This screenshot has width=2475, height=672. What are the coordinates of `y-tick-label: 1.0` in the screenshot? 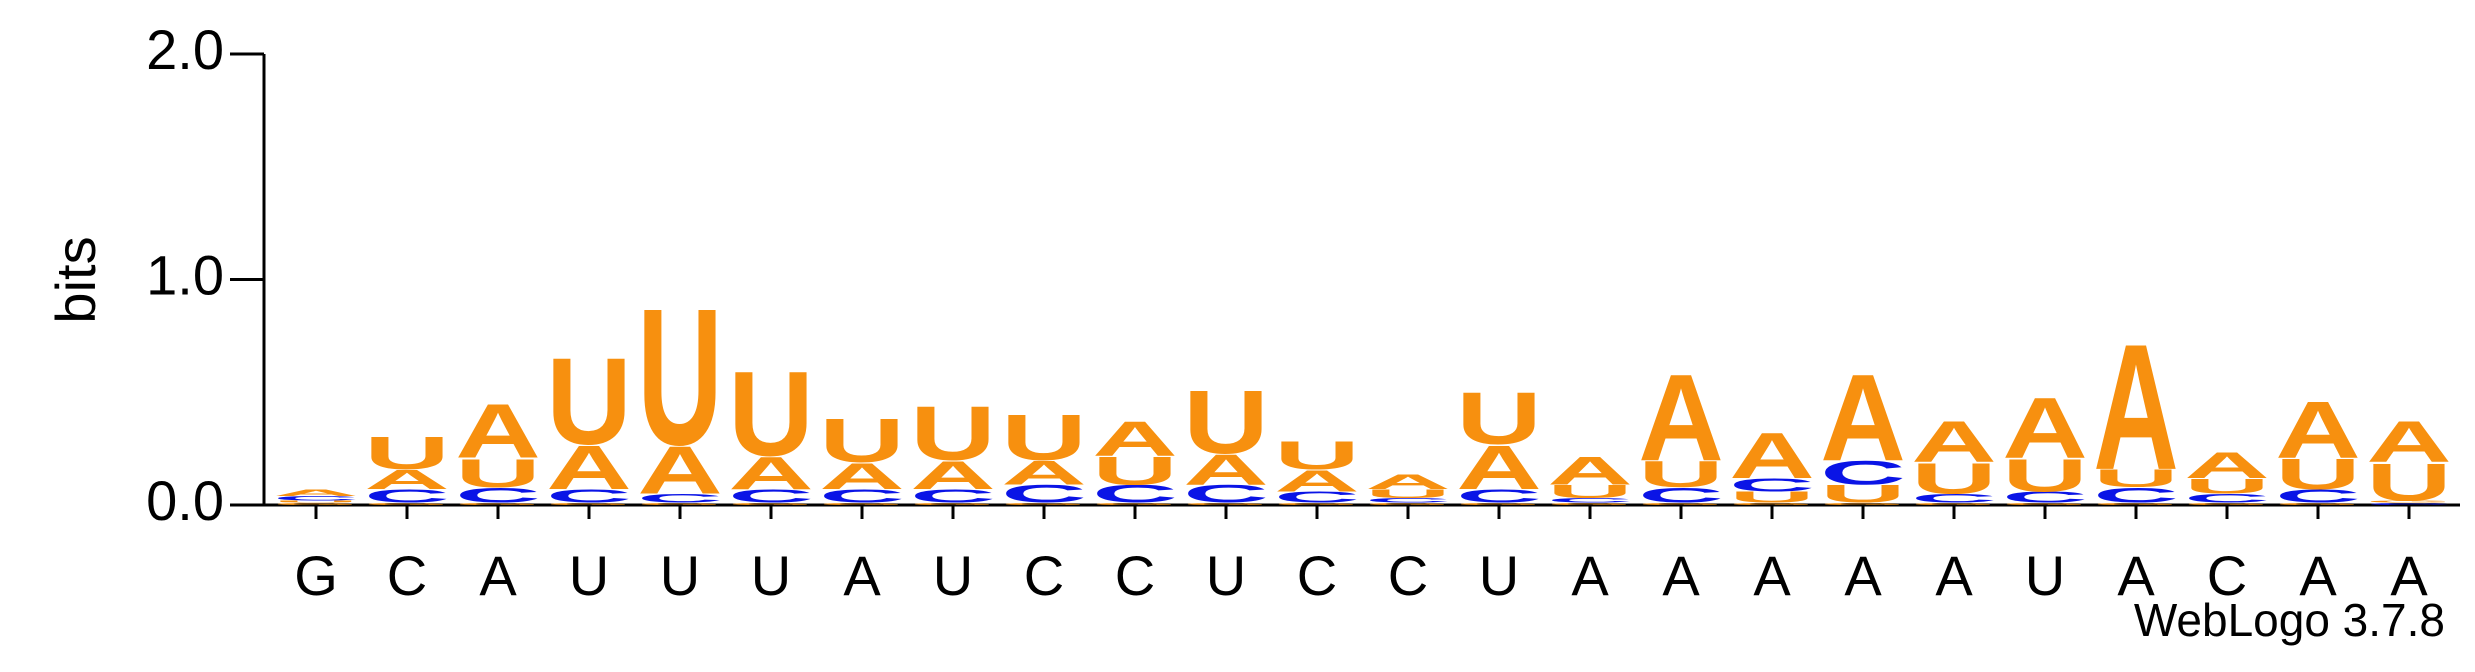 It's located at (185, 274).